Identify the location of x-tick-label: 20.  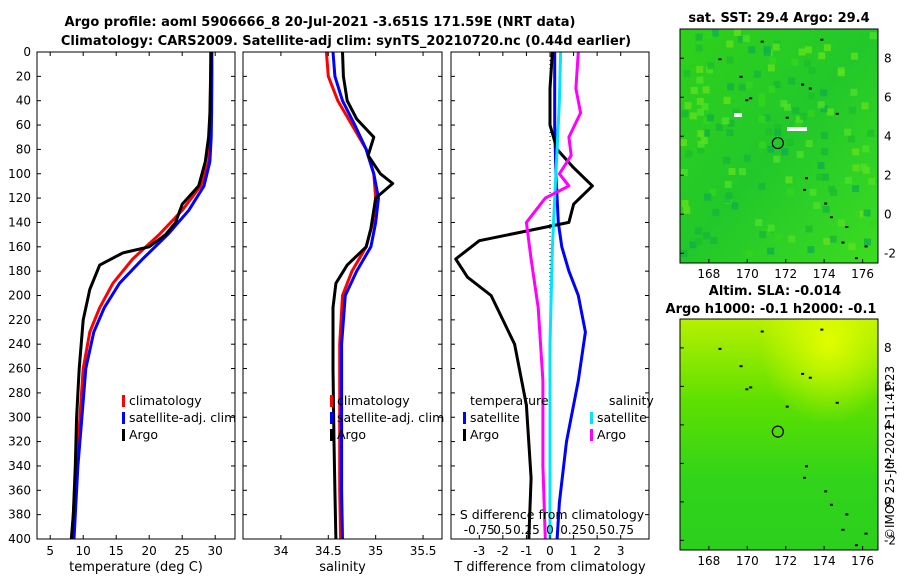
(149, 551).